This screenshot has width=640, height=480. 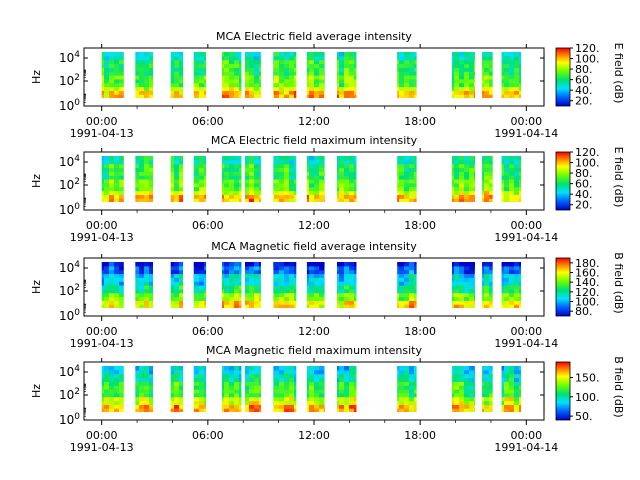 What do you see at coordinates (208, 121) in the screenshot?
I see `x-tick-label: 06:00` at bounding box center [208, 121].